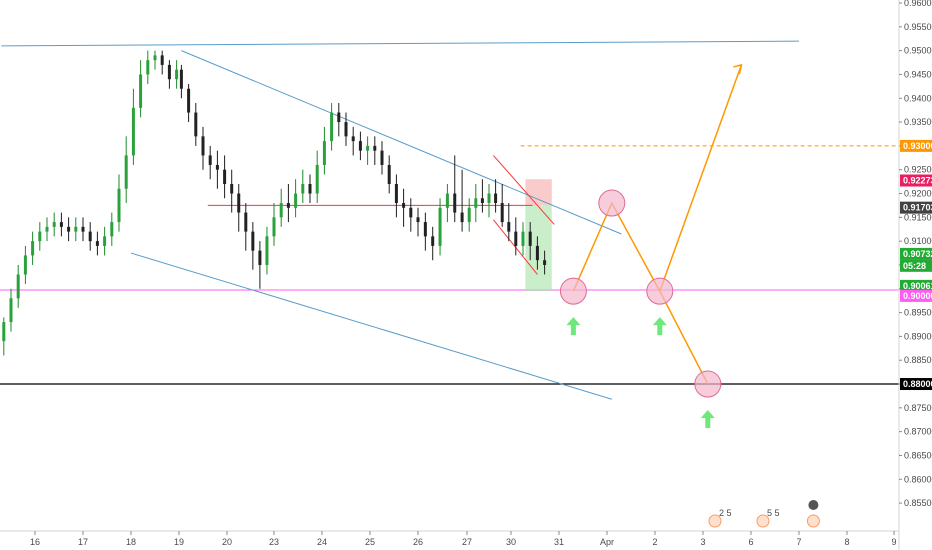 This screenshot has width=932, height=550. What do you see at coordinates (463, 539) in the screenshot?
I see `time-axis: 16 17 18 19 20 23 24 25 26 27 30 31 Apr 2 3 6 7 8 9` at bounding box center [463, 539].